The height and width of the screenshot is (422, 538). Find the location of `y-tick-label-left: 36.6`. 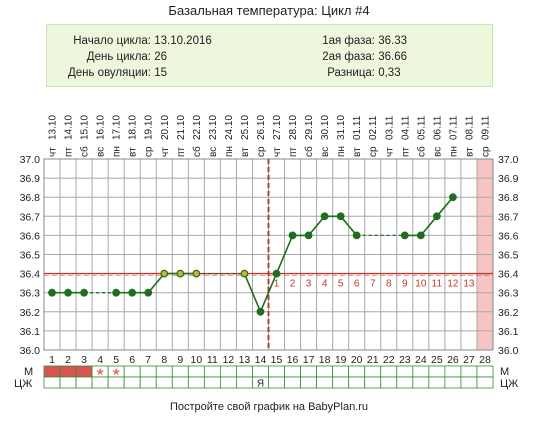

y-tick-label-left: 36.6 is located at coordinates (30, 236).